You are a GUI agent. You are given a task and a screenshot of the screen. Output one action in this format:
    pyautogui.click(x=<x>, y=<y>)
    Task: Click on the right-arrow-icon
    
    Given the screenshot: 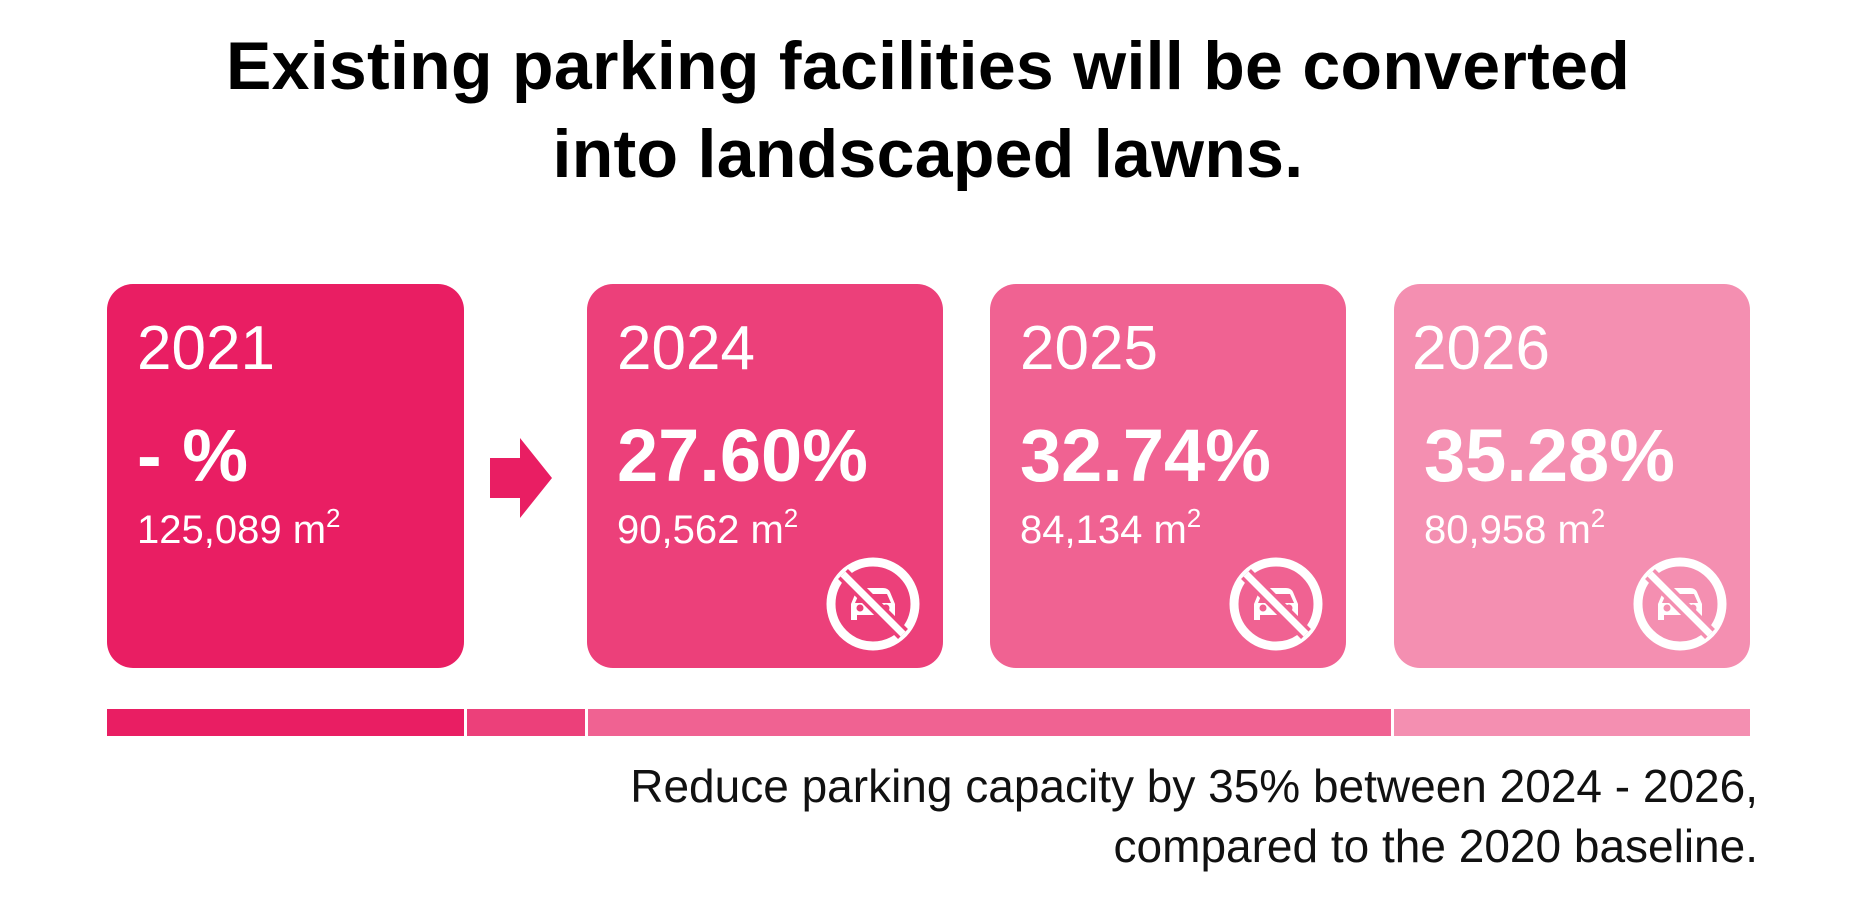 What is the action you would take?
    pyautogui.click(x=521, y=478)
    